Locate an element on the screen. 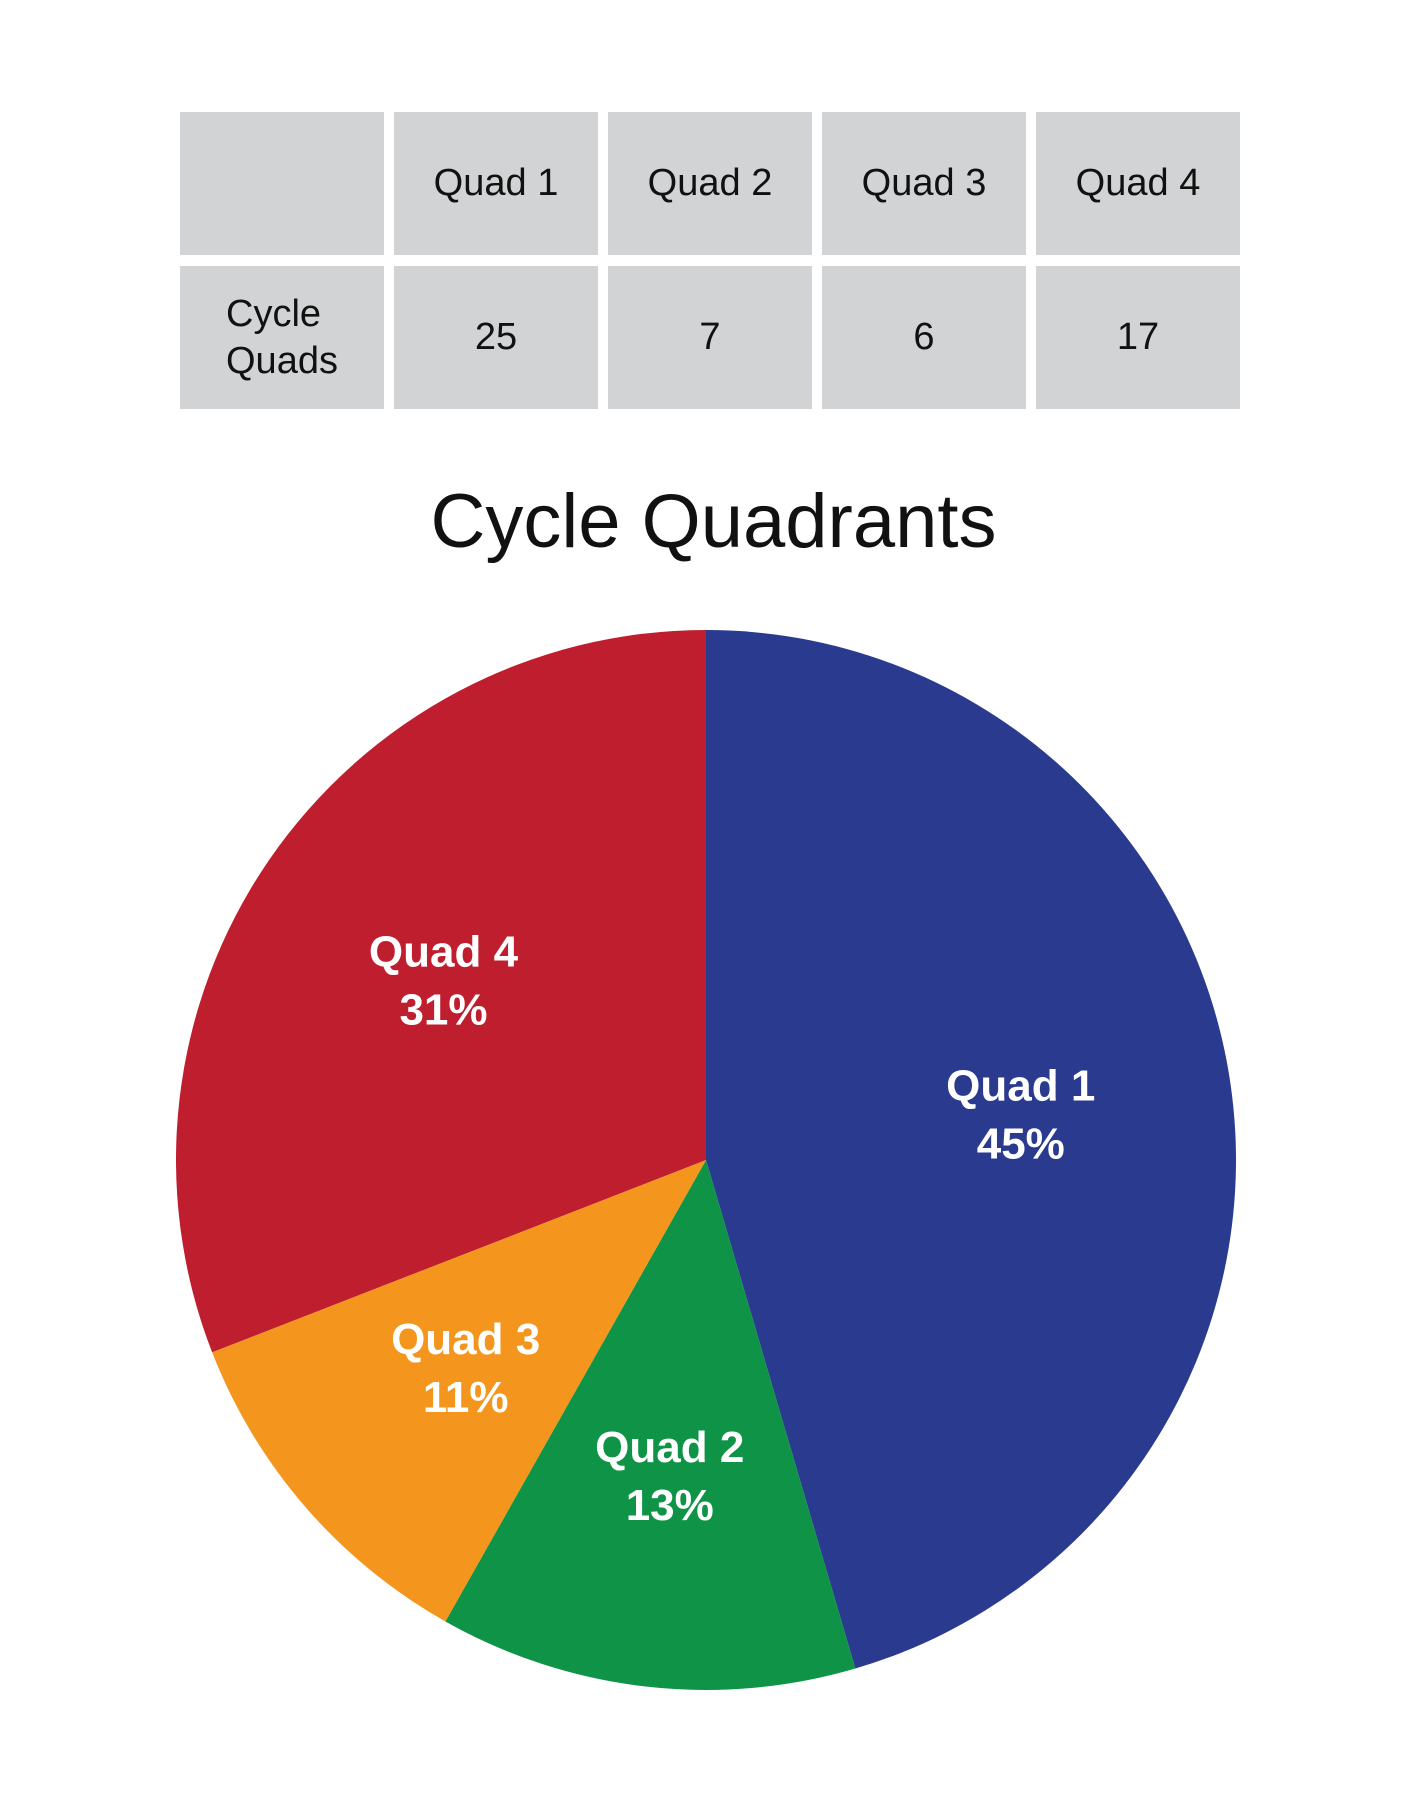 The height and width of the screenshot is (1799, 1427). table-header-quad-3: Quad 3 is located at coordinates (924, 183).